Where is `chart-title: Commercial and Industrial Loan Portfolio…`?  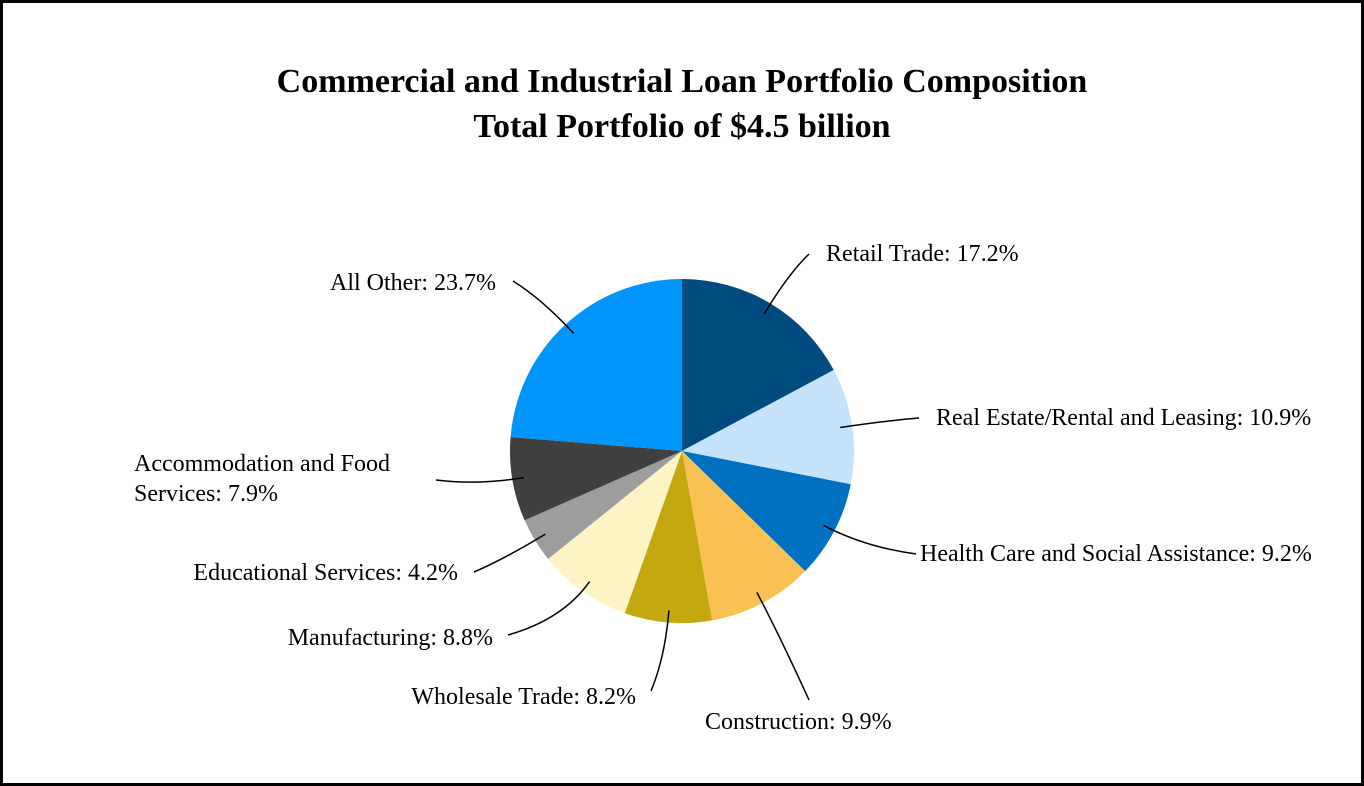
chart-title: Commercial and Industrial Loan Portfolio… is located at coordinates (682, 81).